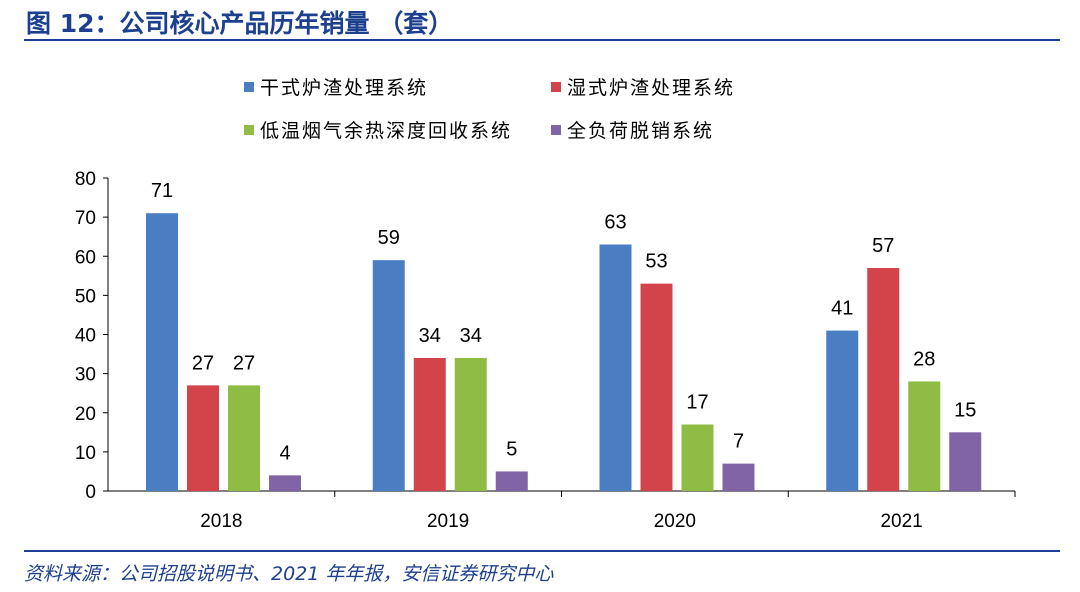 Image resolution: width=1080 pixels, height=592 pixels. I want to click on legend-item-full-load: 全负荷脱销系统, so click(632, 129).